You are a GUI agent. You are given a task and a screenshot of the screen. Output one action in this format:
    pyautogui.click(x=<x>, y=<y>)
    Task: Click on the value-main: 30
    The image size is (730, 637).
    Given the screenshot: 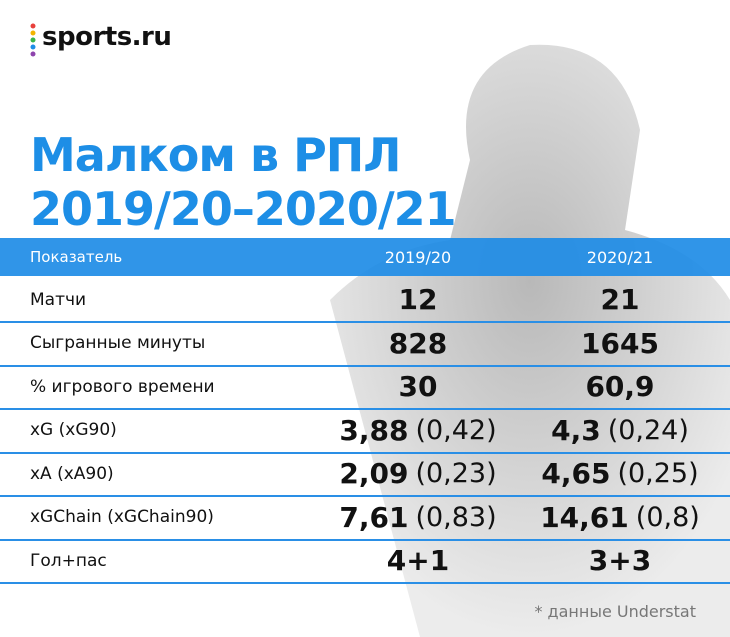 What is the action you would take?
    pyautogui.click(x=418, y=386)
    